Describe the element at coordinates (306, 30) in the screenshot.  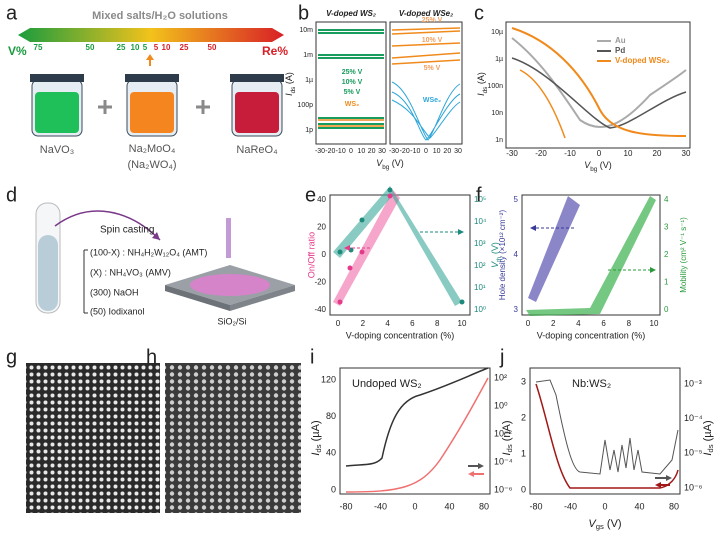
I see `tick-label: 10m` at that location.